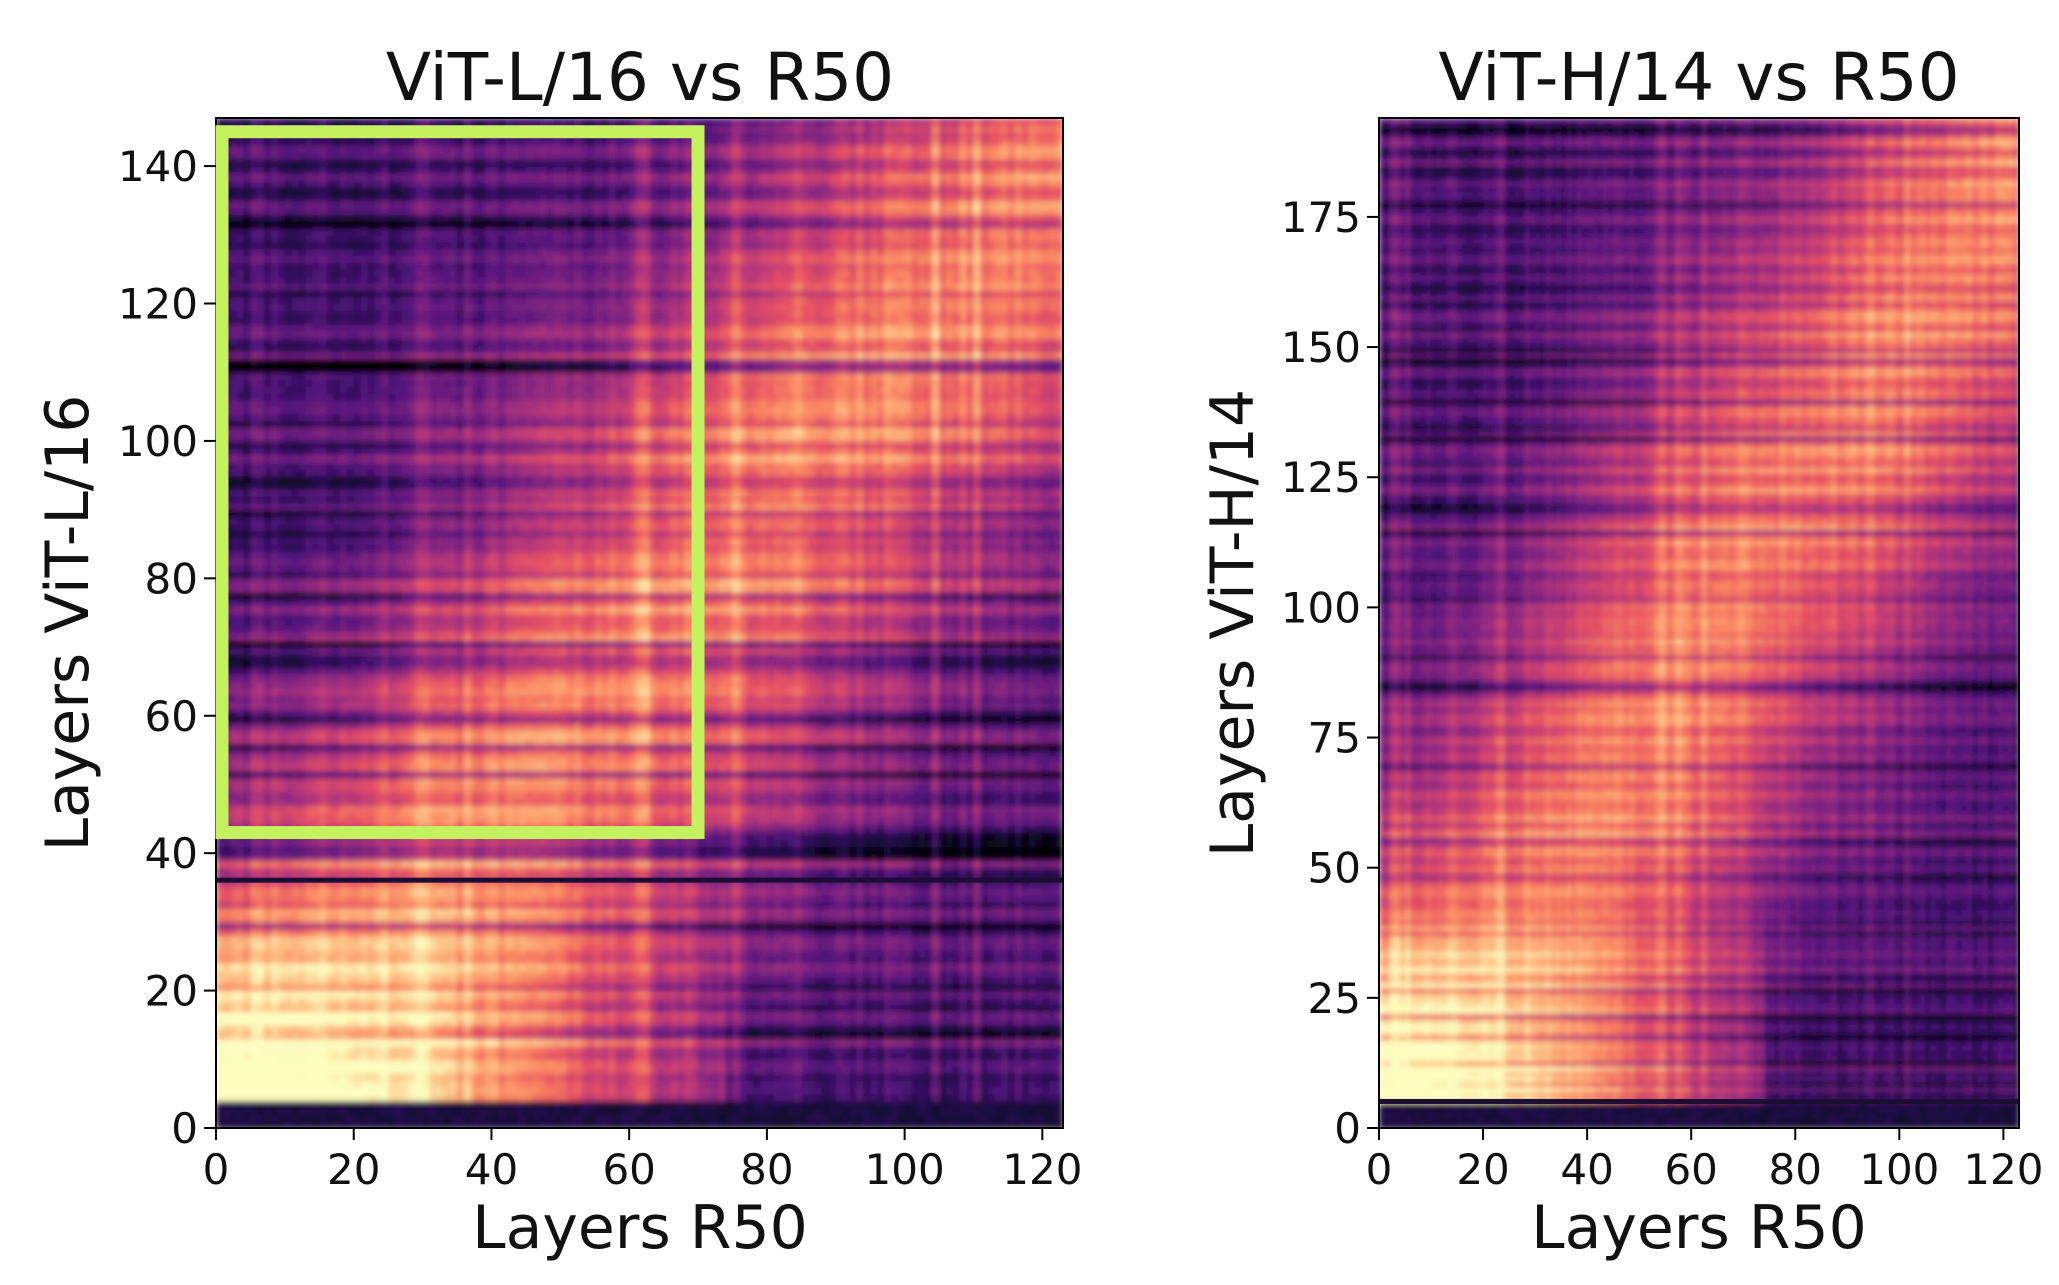 Image resolution: width=2059 pixels, height=1285 pixels. Describe the element at coordinates (167, 647) in the screenshot. I see `y-axis-ticks: 0 20 40 60 80 100 120 140` at that location.